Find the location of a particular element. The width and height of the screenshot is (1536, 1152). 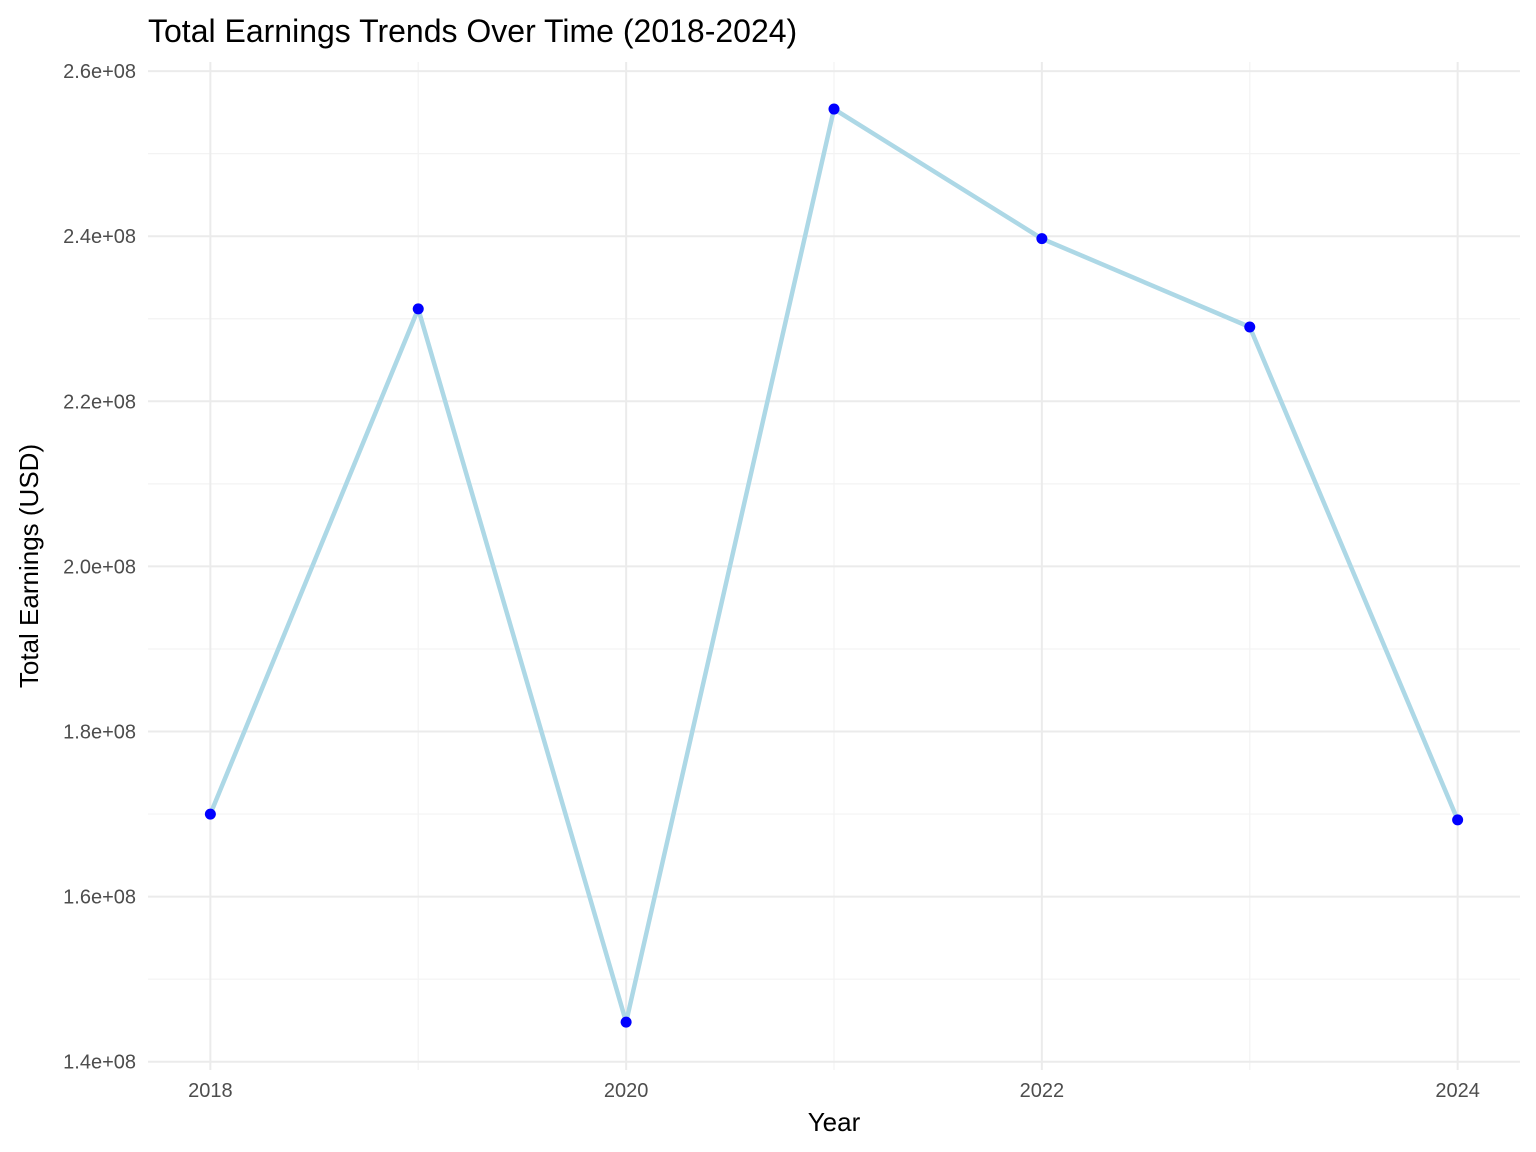

x-tick-label: 2018 is located at coordinates (210, 1091).